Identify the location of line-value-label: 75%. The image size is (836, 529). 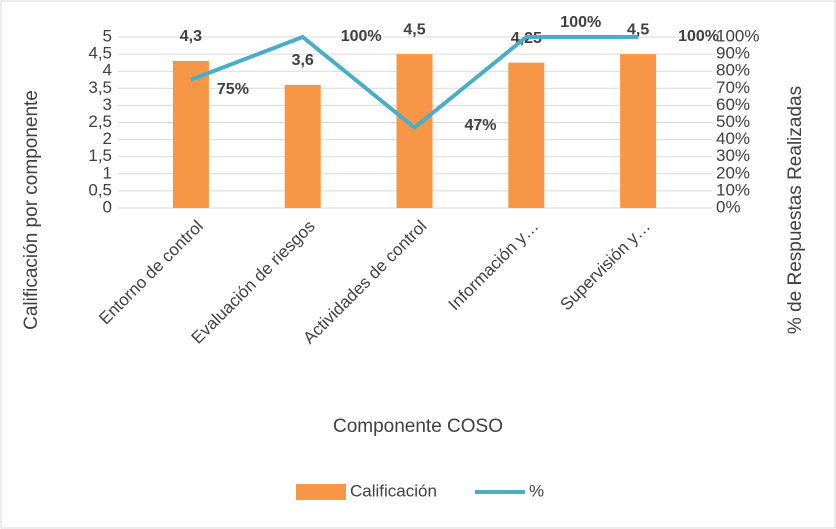
(233, 89).